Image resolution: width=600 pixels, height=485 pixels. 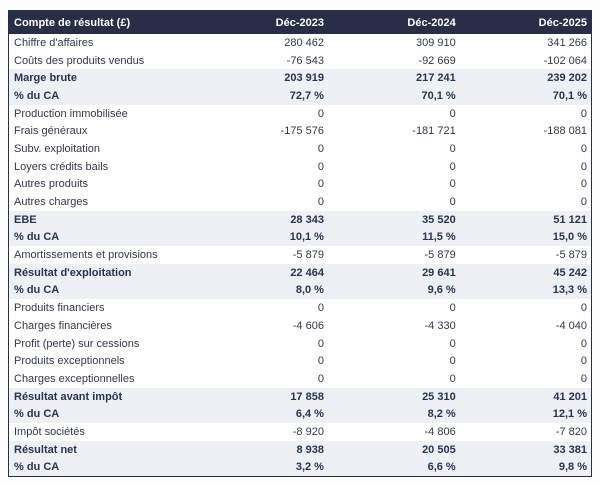 I want to click on row-label: Marge brute, so click(x=102, y=78).